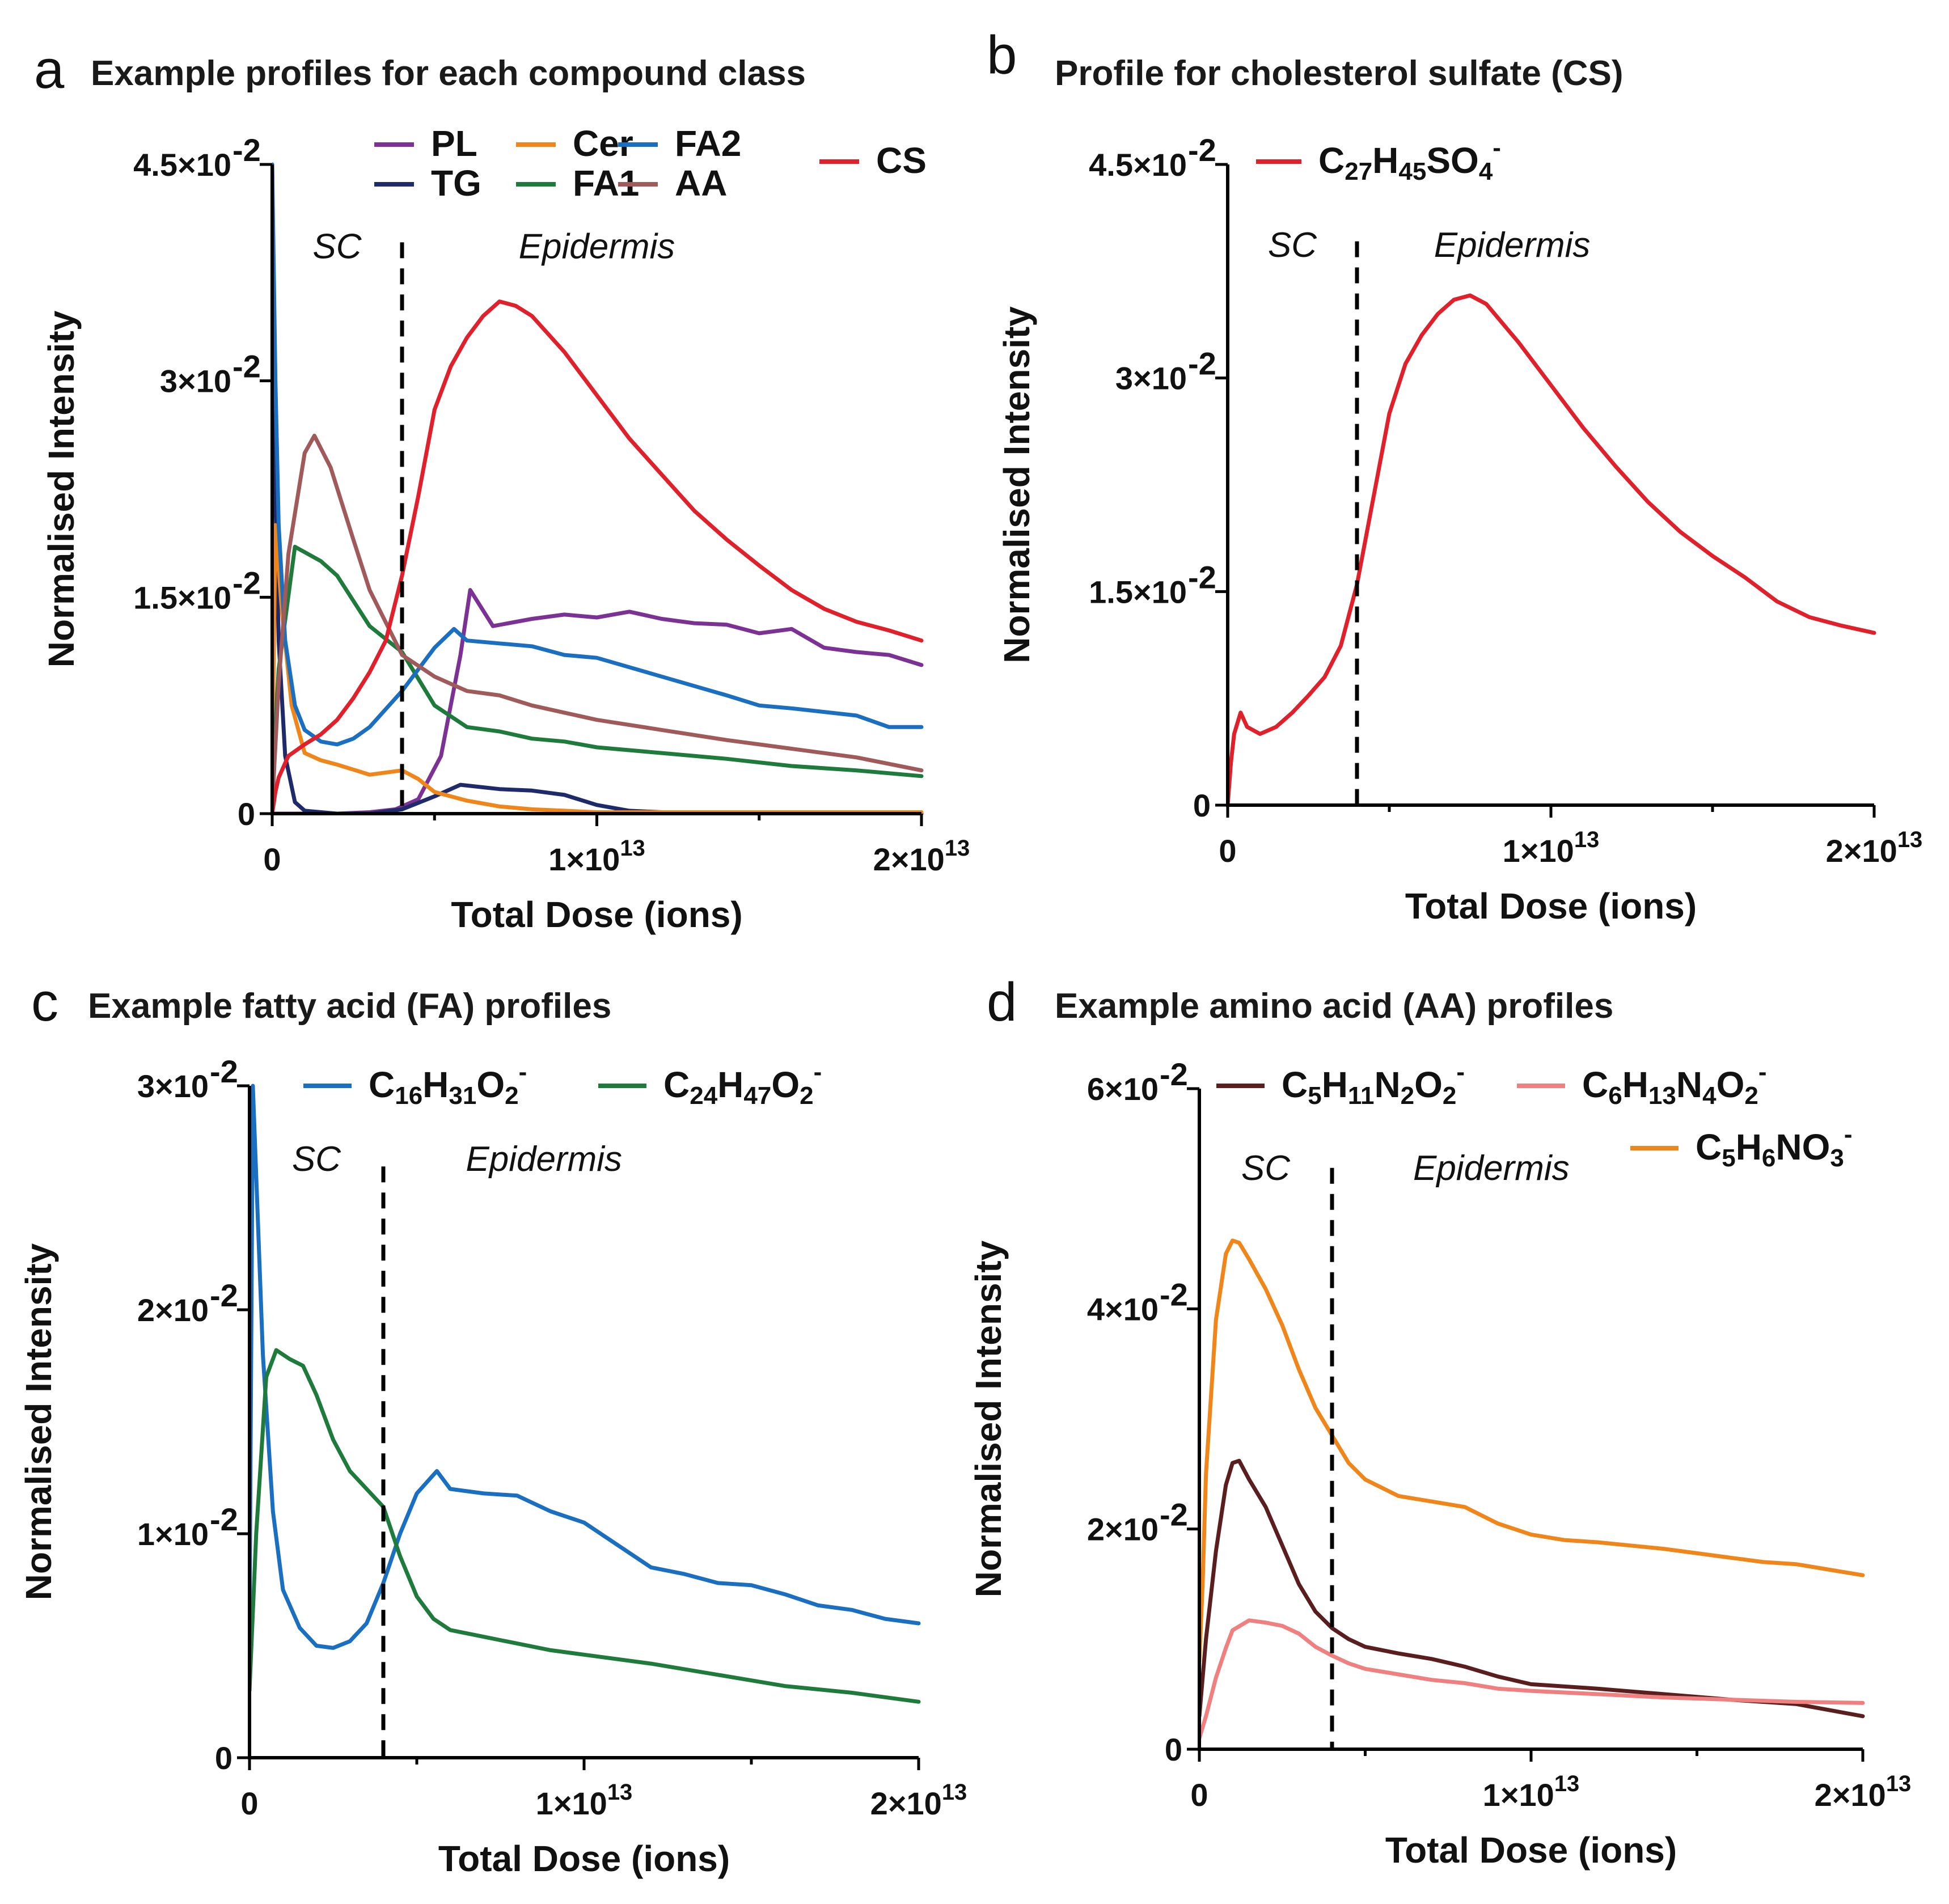  Describe the element at coordinates (349, 1006) in the screenshot. I see `panel-title: Example fatty acid (FA) profiles` at that location.